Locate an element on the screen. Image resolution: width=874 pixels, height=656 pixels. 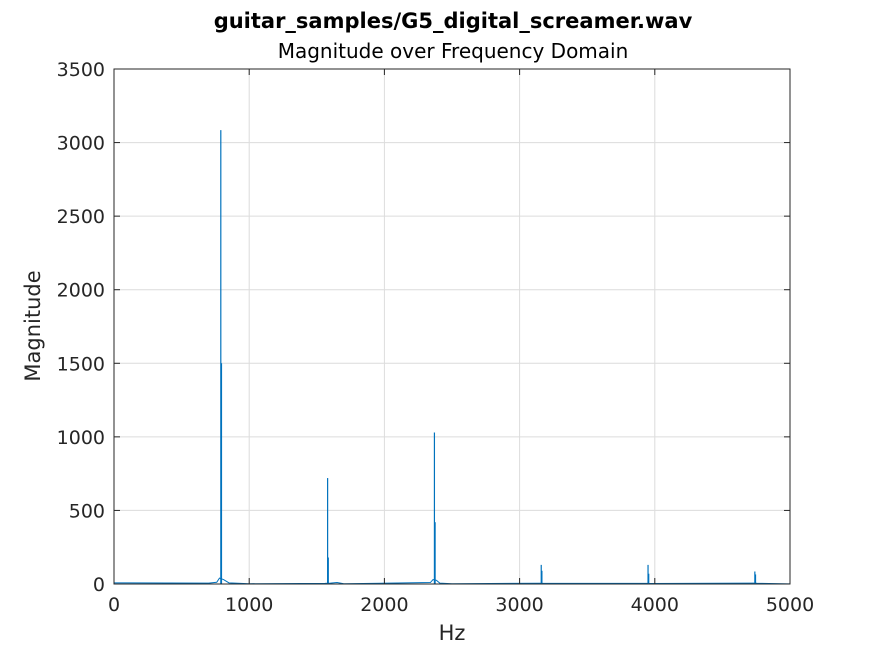
y-tick-label: 3000 is located at coordinates (81, 144).